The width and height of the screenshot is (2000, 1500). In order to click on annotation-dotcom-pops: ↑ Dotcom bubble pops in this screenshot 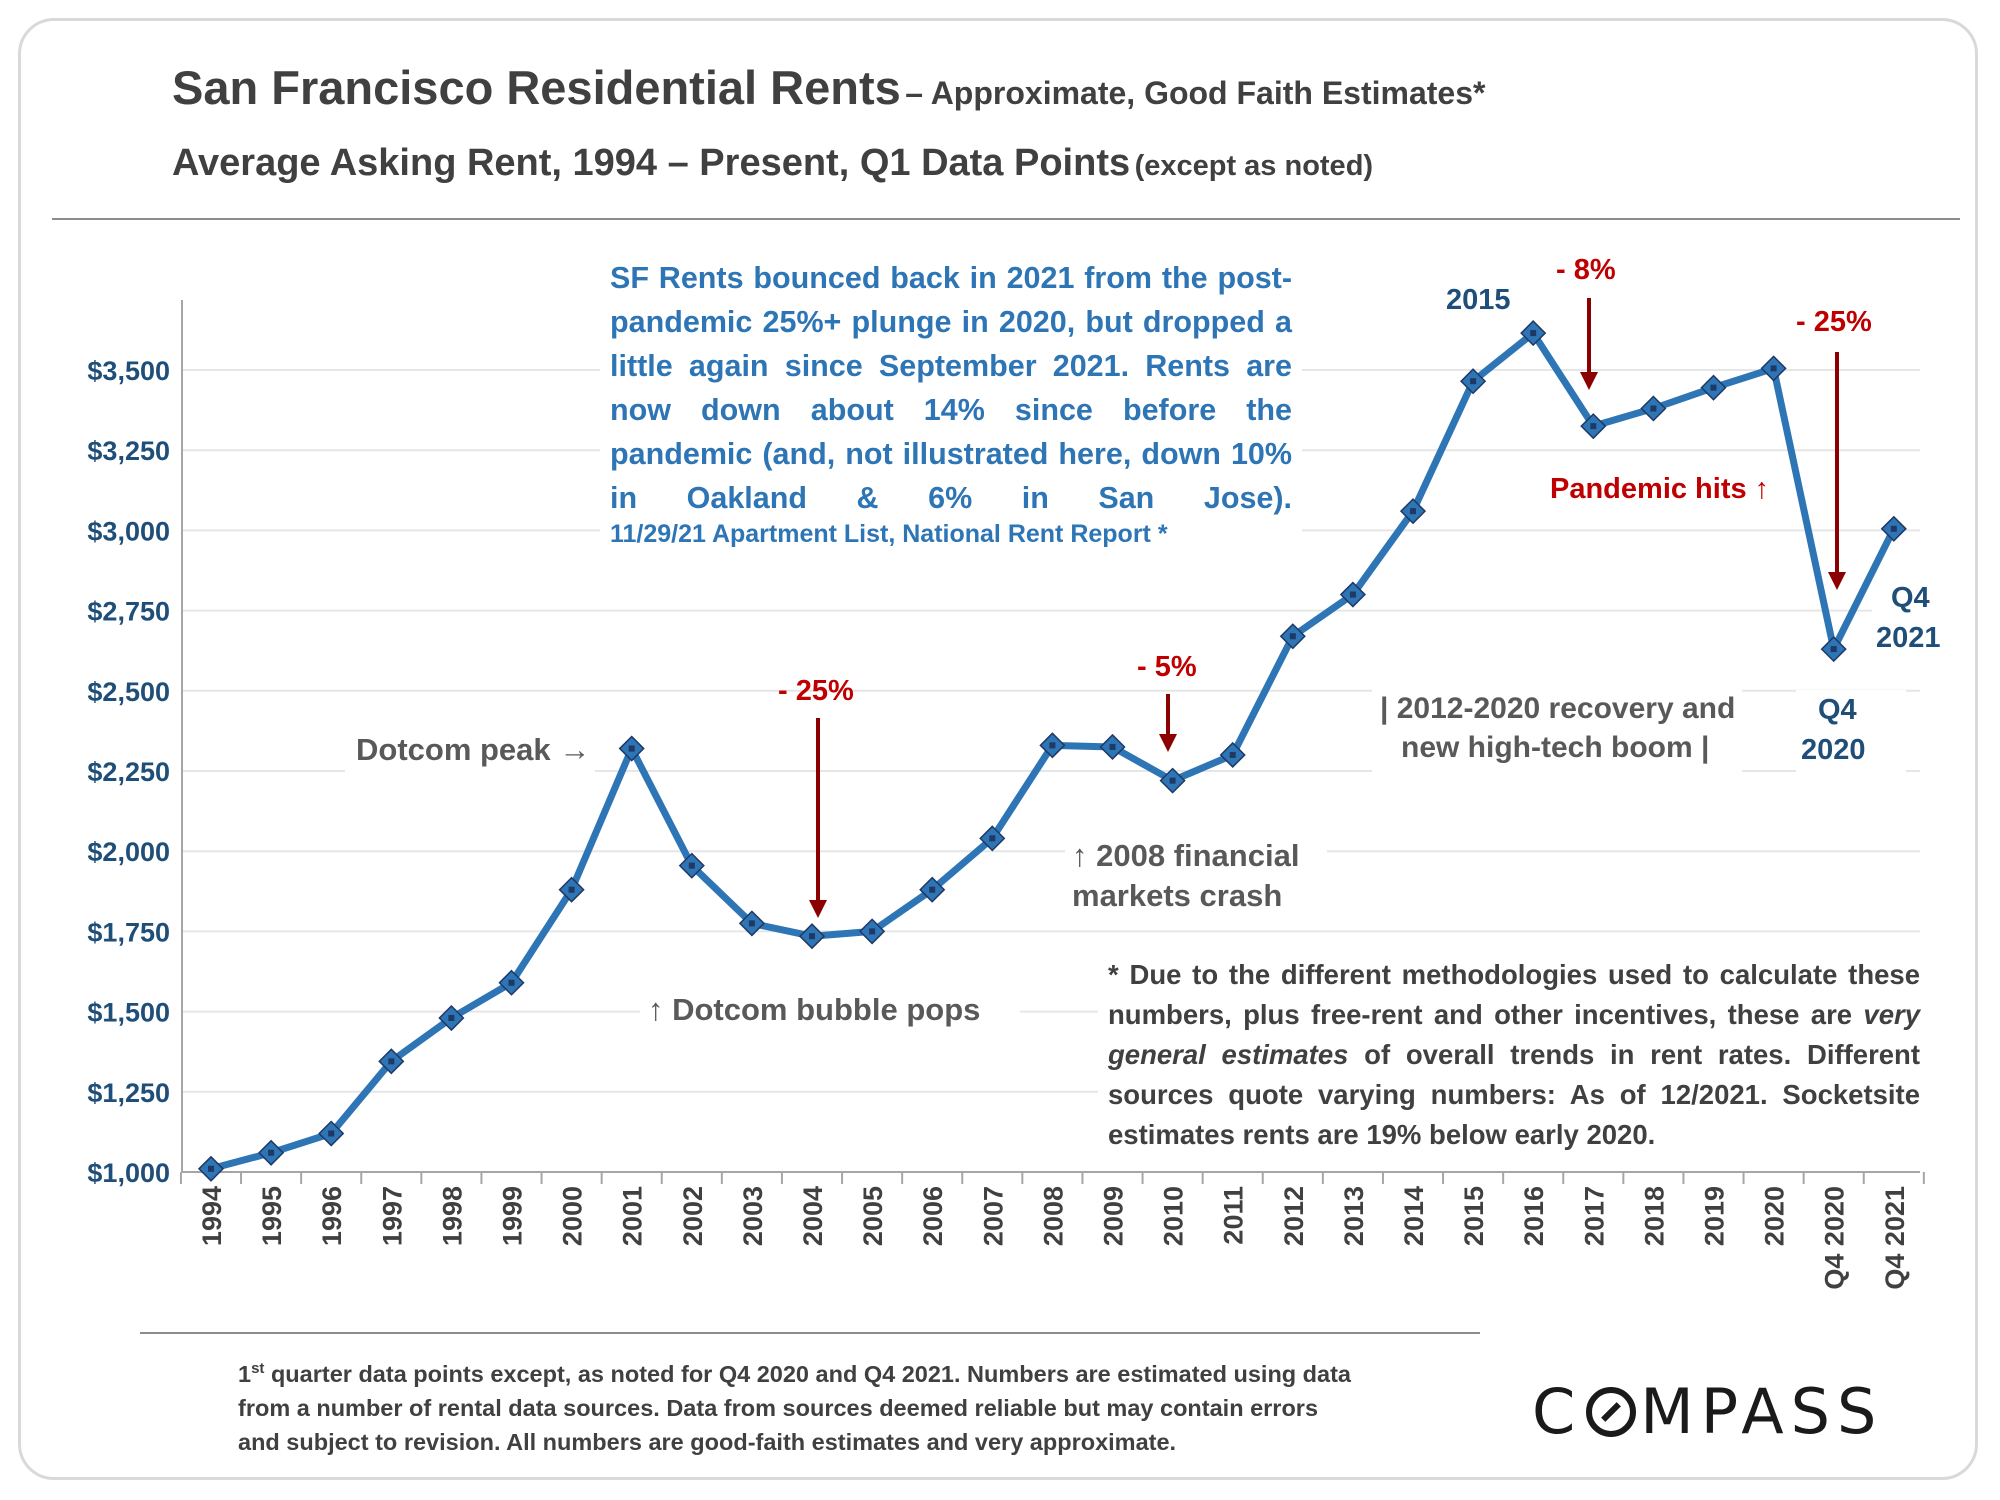, I will do `click(814, 1009)`.